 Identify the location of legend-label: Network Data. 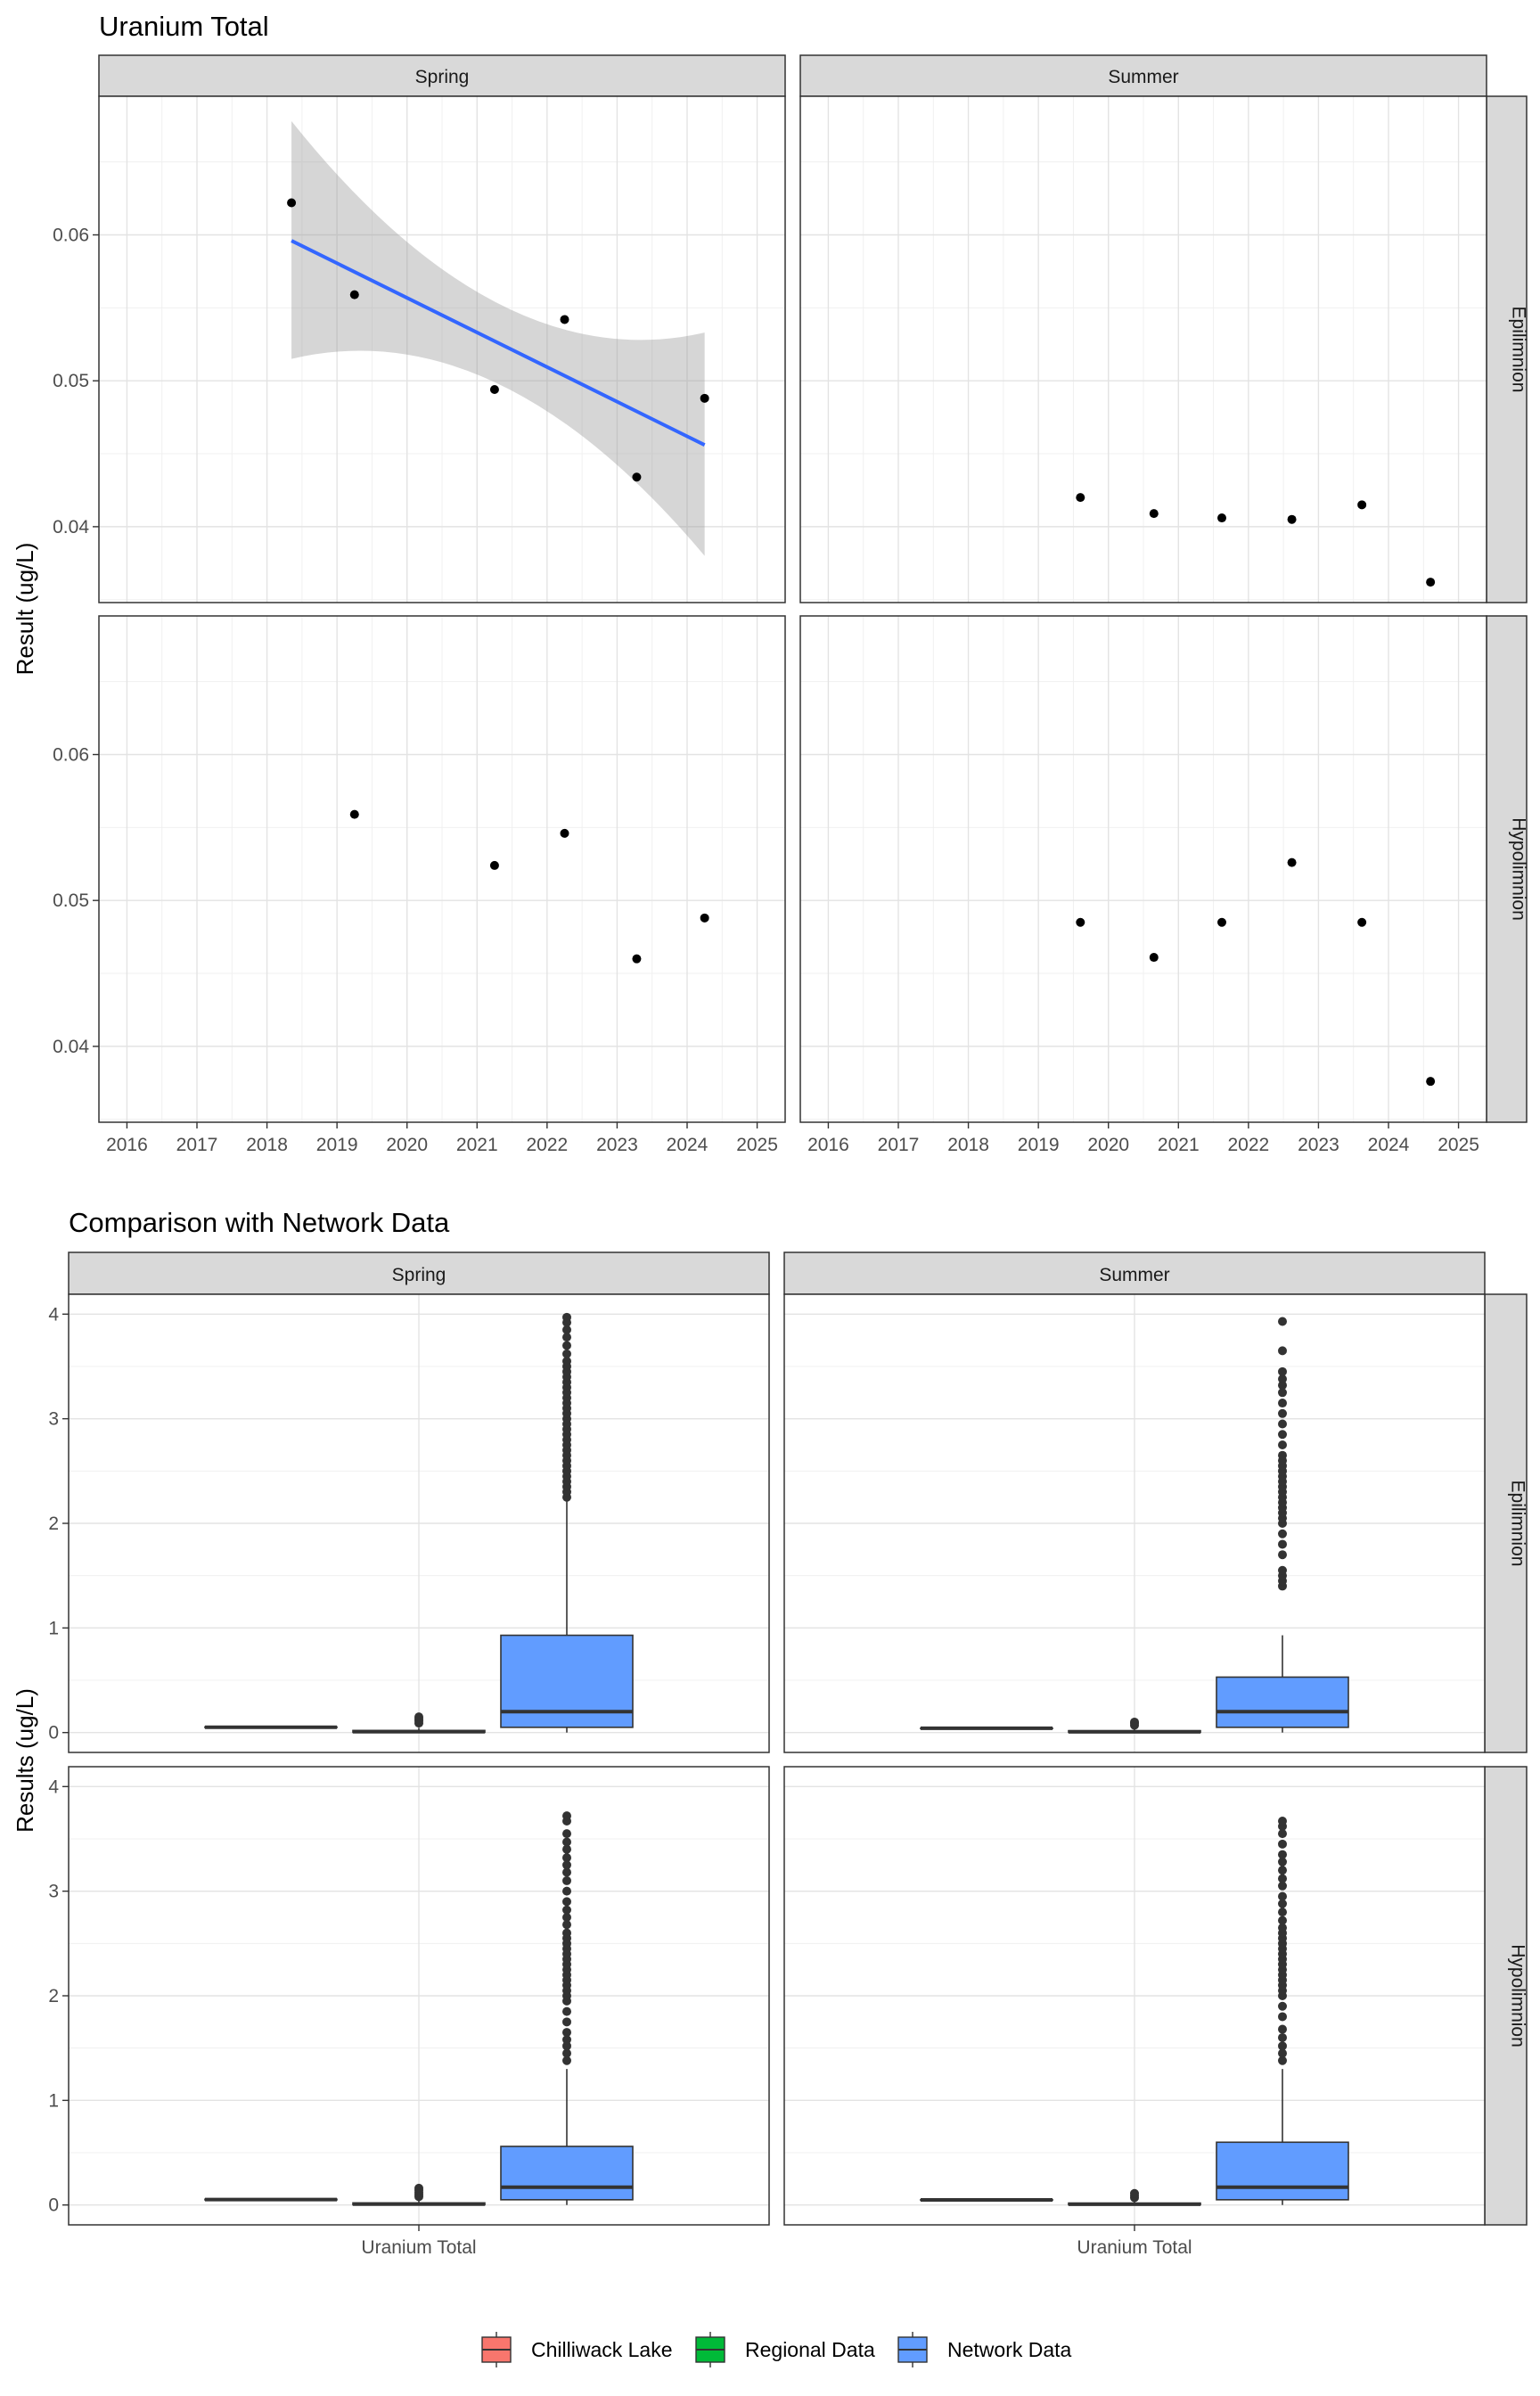
(1009, 2349).